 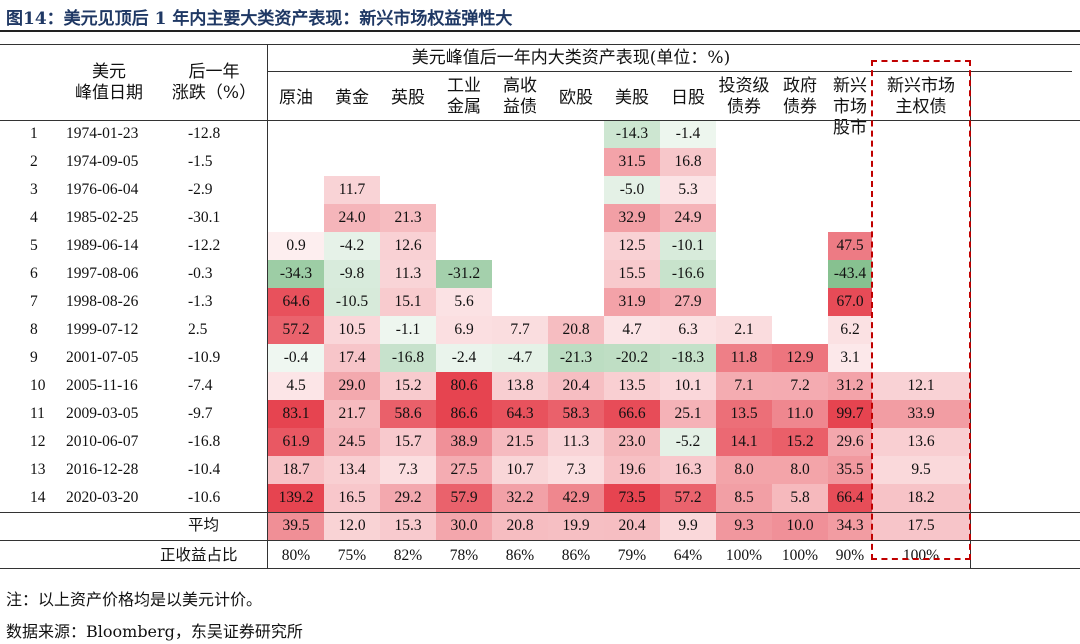 I want to click on table-cell: 7.3, so click(x=576, y=470).